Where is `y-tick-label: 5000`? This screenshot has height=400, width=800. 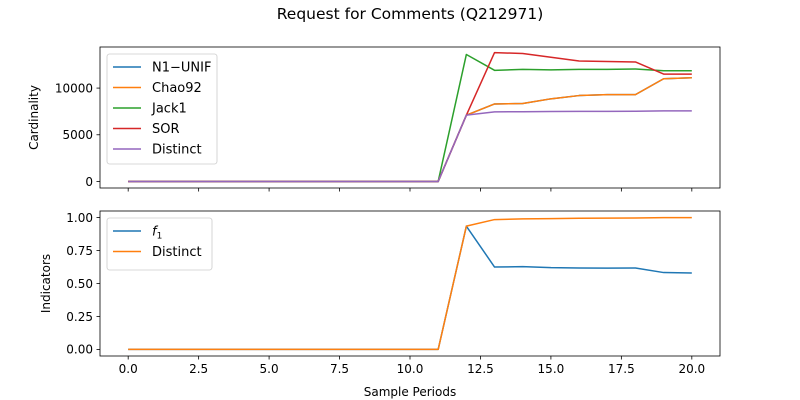
y-tick-label: 5000 is located at coordinates (77, 135).